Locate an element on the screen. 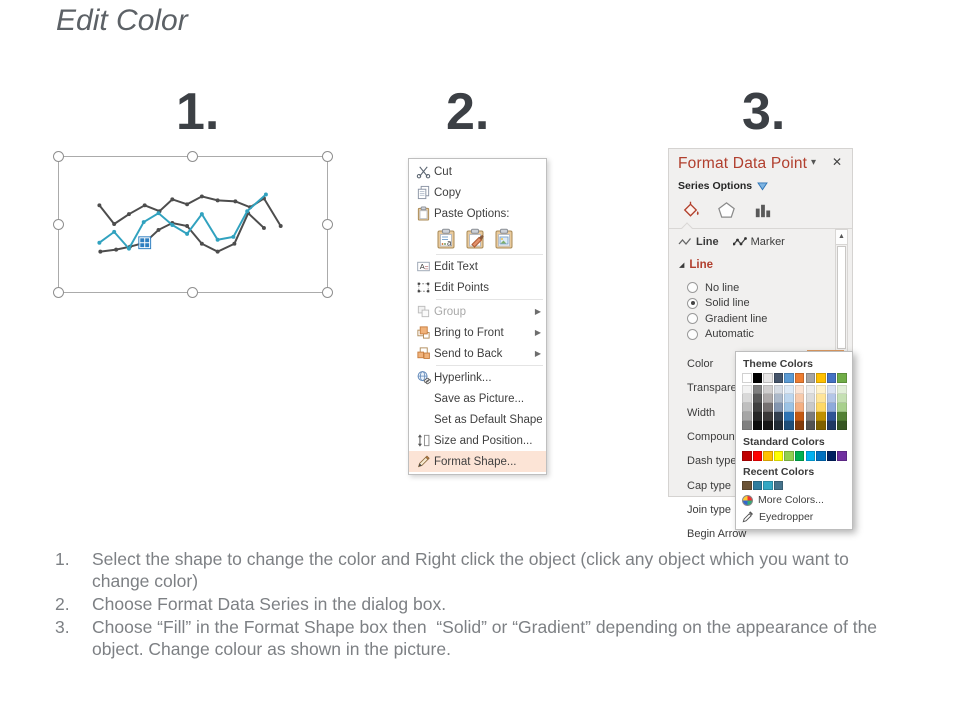  scrollbar-thumb is located at coordinates (841, 297).